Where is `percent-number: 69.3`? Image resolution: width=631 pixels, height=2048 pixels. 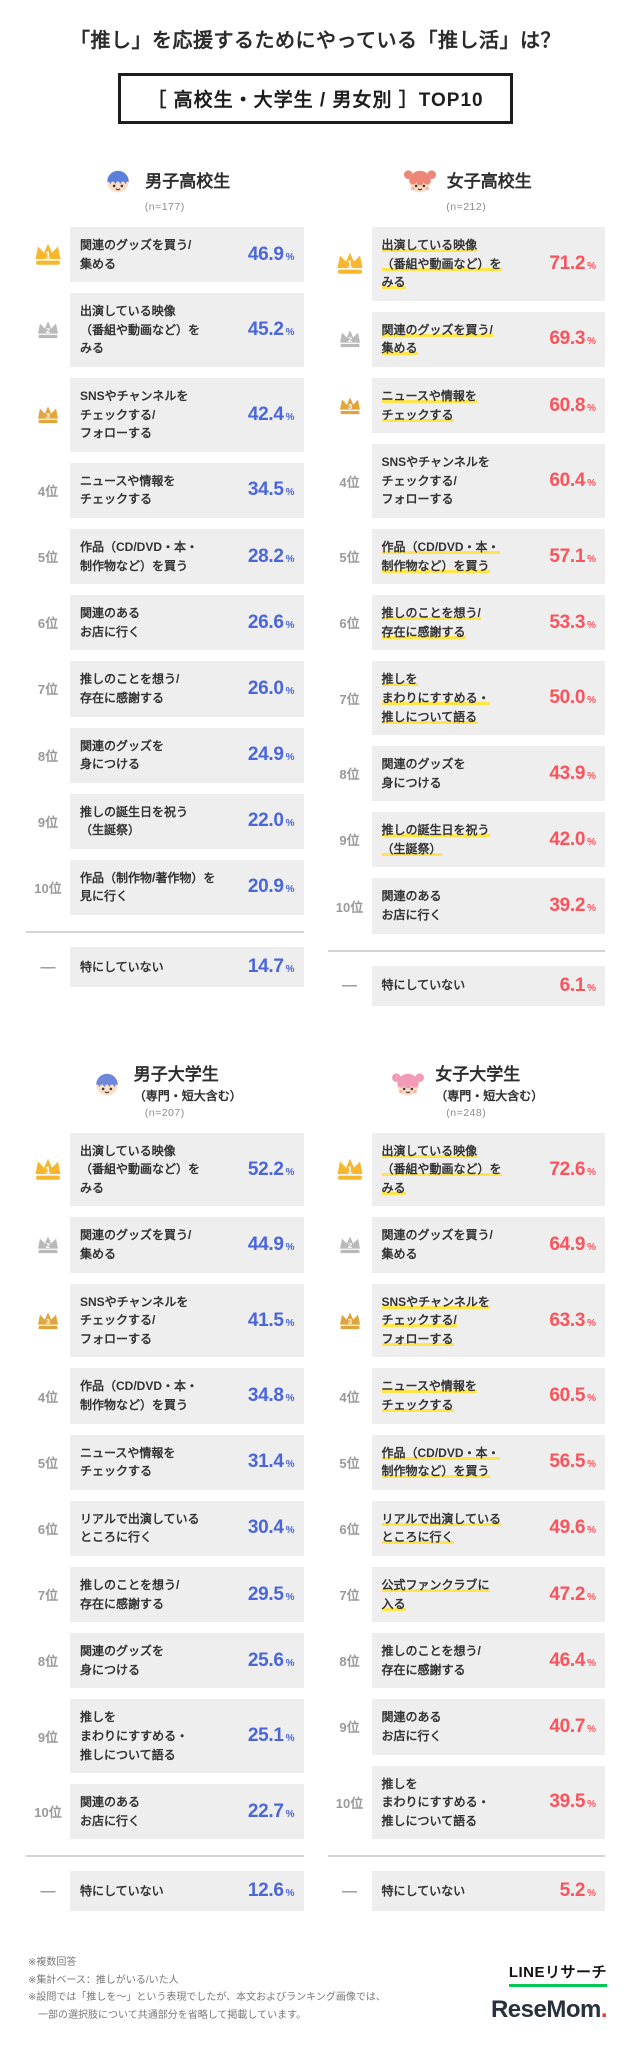 percent-number: 69.3 is located at coordinates (567, 339).